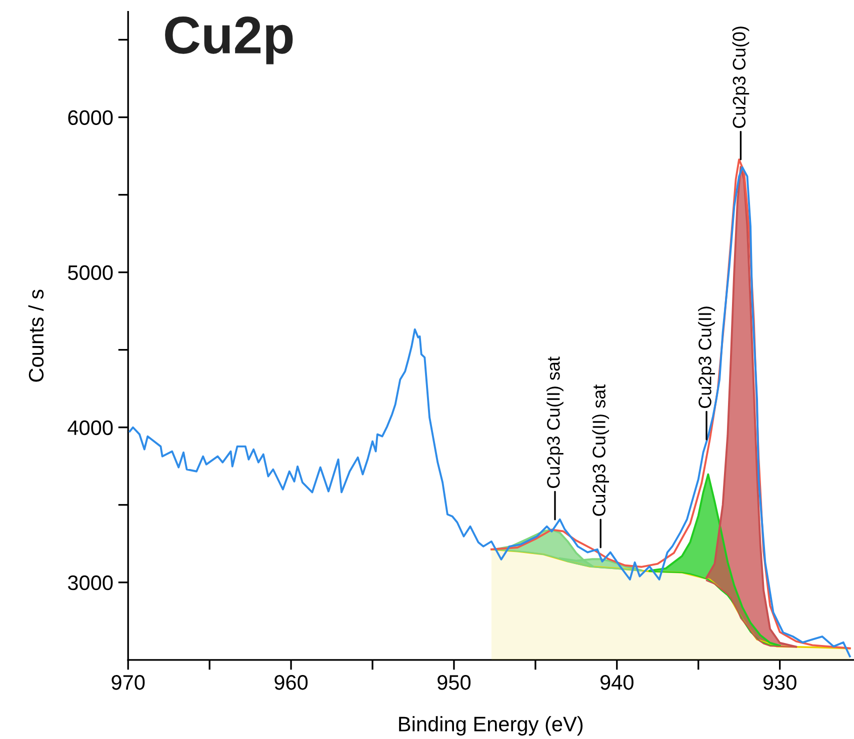 This screenshot has height=739, width=854. What do you see at coordinates (617, 682) in the screenshot?
I see `x-tick-label: 940` at bounding box center [617, 682].